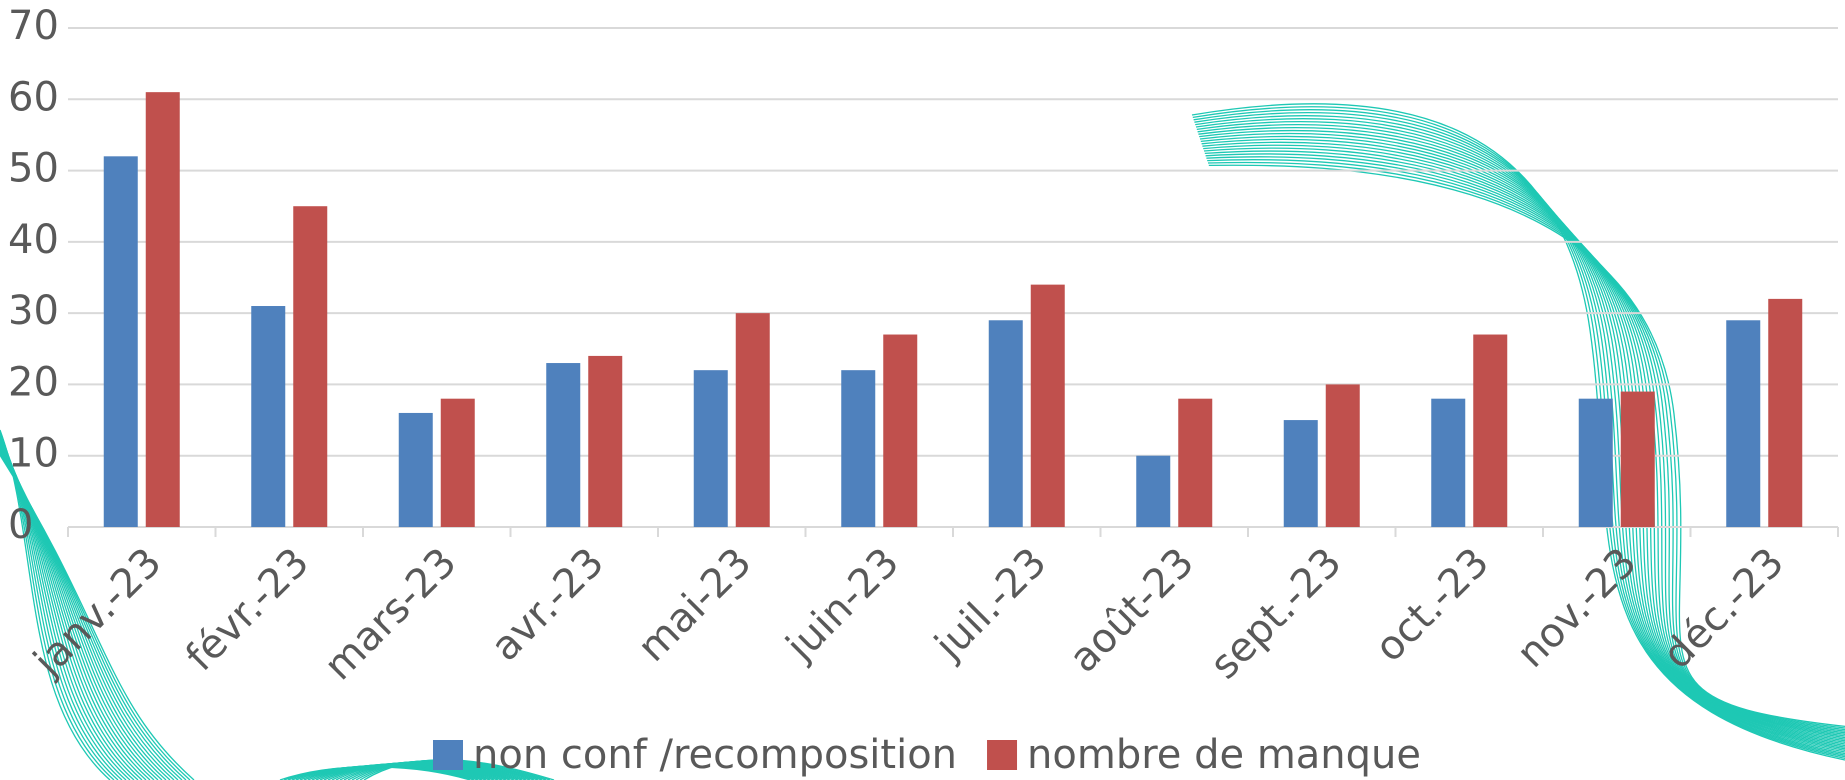  What do you see at coordinates (547, 604) in the screenshot?
I see `x-tick-label: avr.-23` at bounding box center [547, 604].